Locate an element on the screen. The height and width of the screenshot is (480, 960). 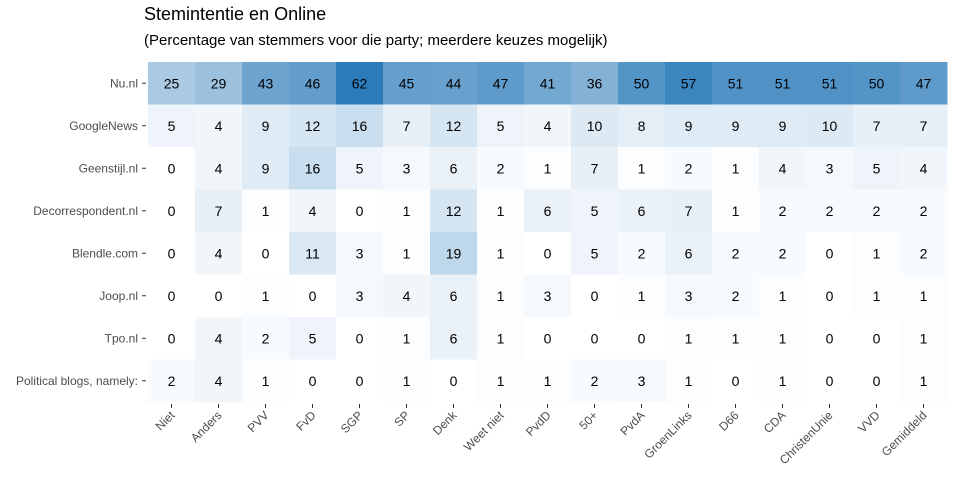
x-tick-label: PVV is located at coordinates (258, 421).